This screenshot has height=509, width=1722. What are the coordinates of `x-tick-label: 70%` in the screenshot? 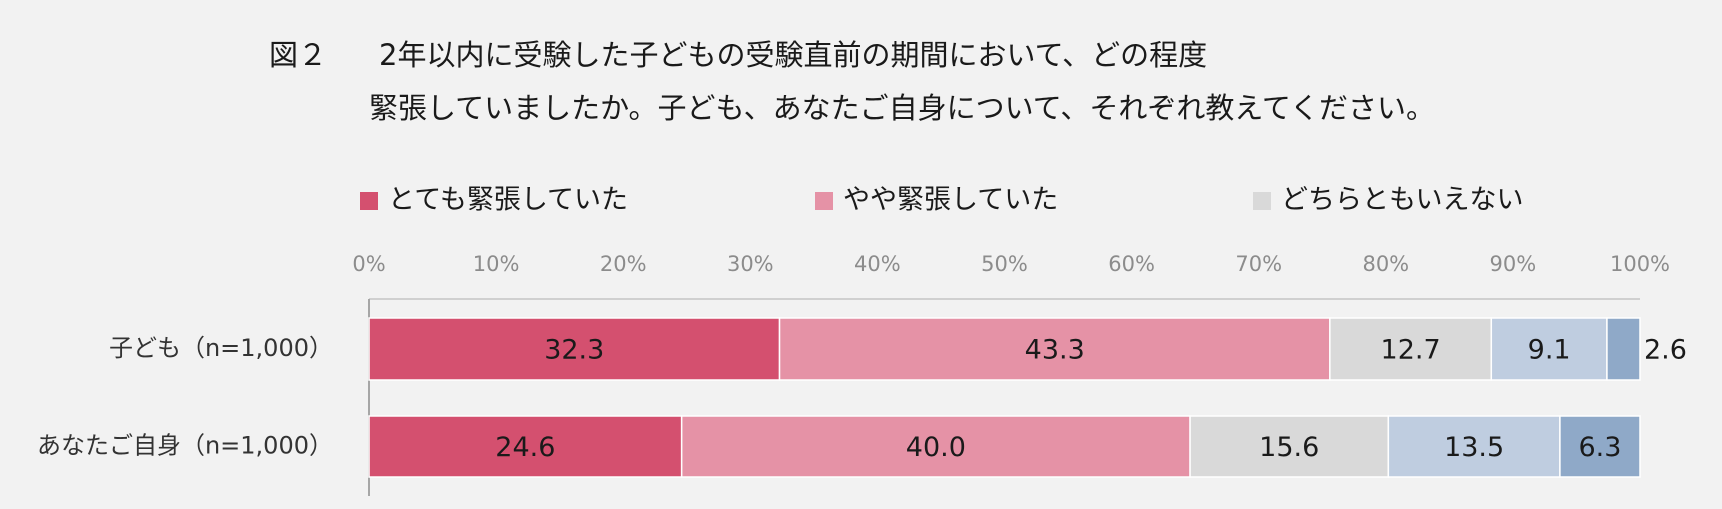 It's located at (1258, 264).